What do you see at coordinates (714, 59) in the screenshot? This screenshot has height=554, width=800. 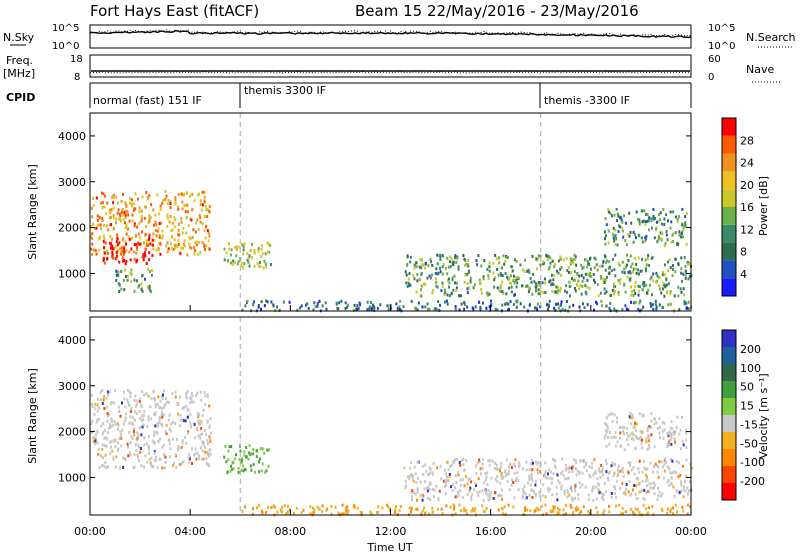 I see `nave-tick-top: 60` at bounding box center [714, 59].